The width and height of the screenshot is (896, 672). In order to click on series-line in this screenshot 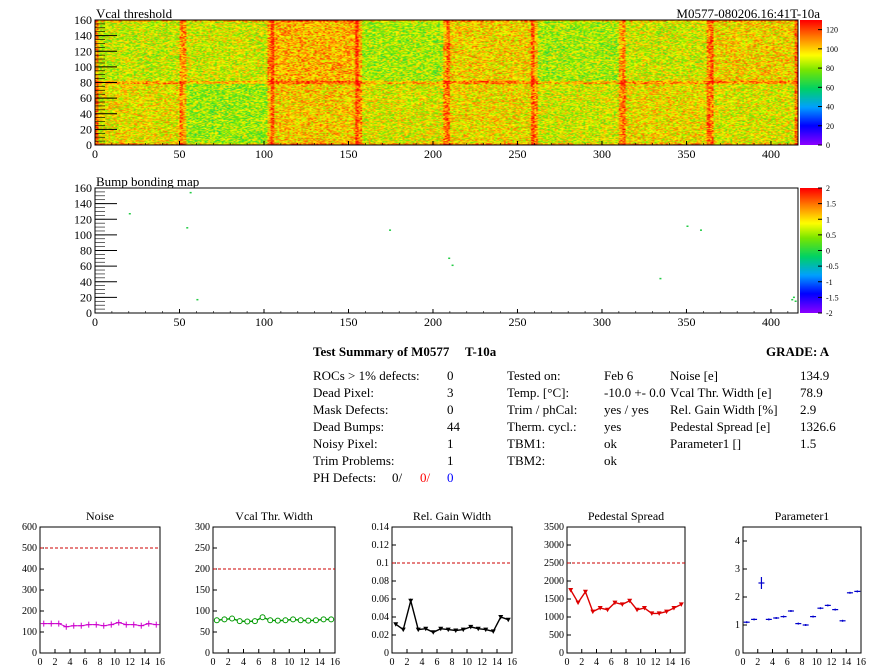, I will do `click(274, 619)`.